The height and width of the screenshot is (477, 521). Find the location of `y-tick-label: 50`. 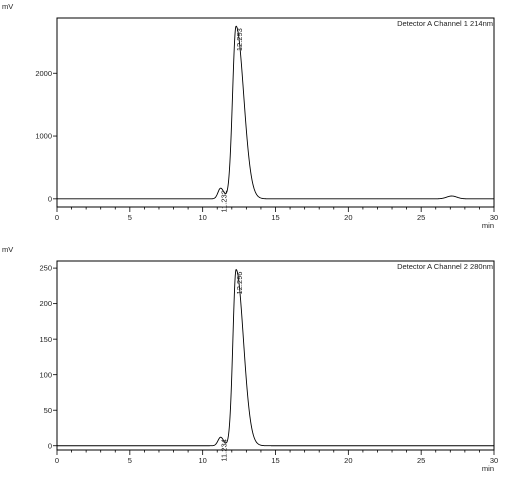

y-tick-label: 50 is located at coordinates (48, 410).